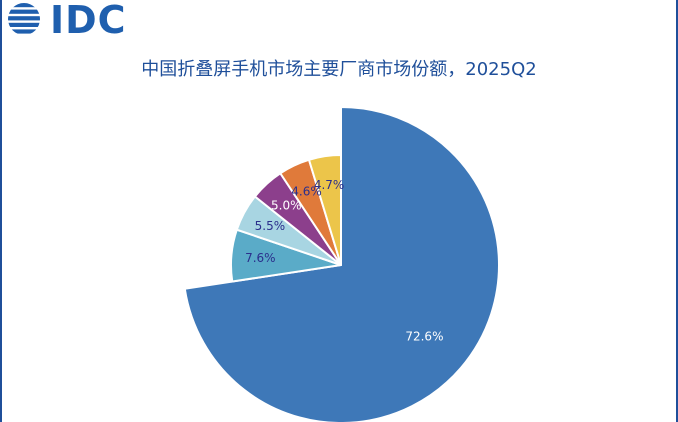 Image resolution: width=678 pixels, height=422 pixels. What do you see at coordinates (270, 226) in the screenshot?
I see `slice-label-3: 5.5%` at bounding box center [270, 226].